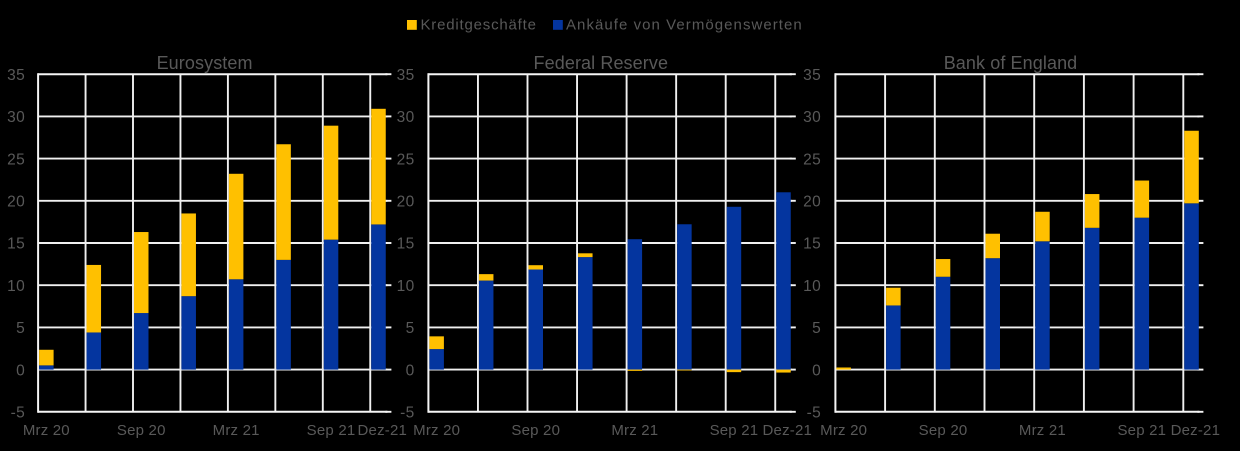 This screenshot has width=1240, height=451. Describe the element at coordinates (1011, 63) in the screenshot. I see `svg-text: Bank of England` at that location.